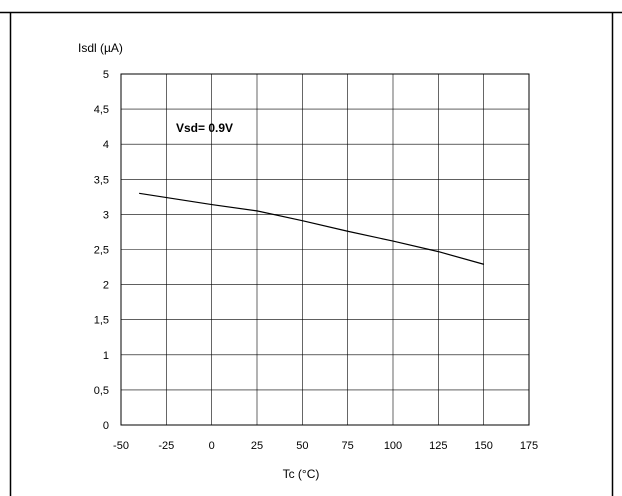 Image resolution: width=622 pixels, height=496 pixels. Describe the element at coordinates (106, 286) in the screenshot. I see `y-tick-label: 2` at that location.